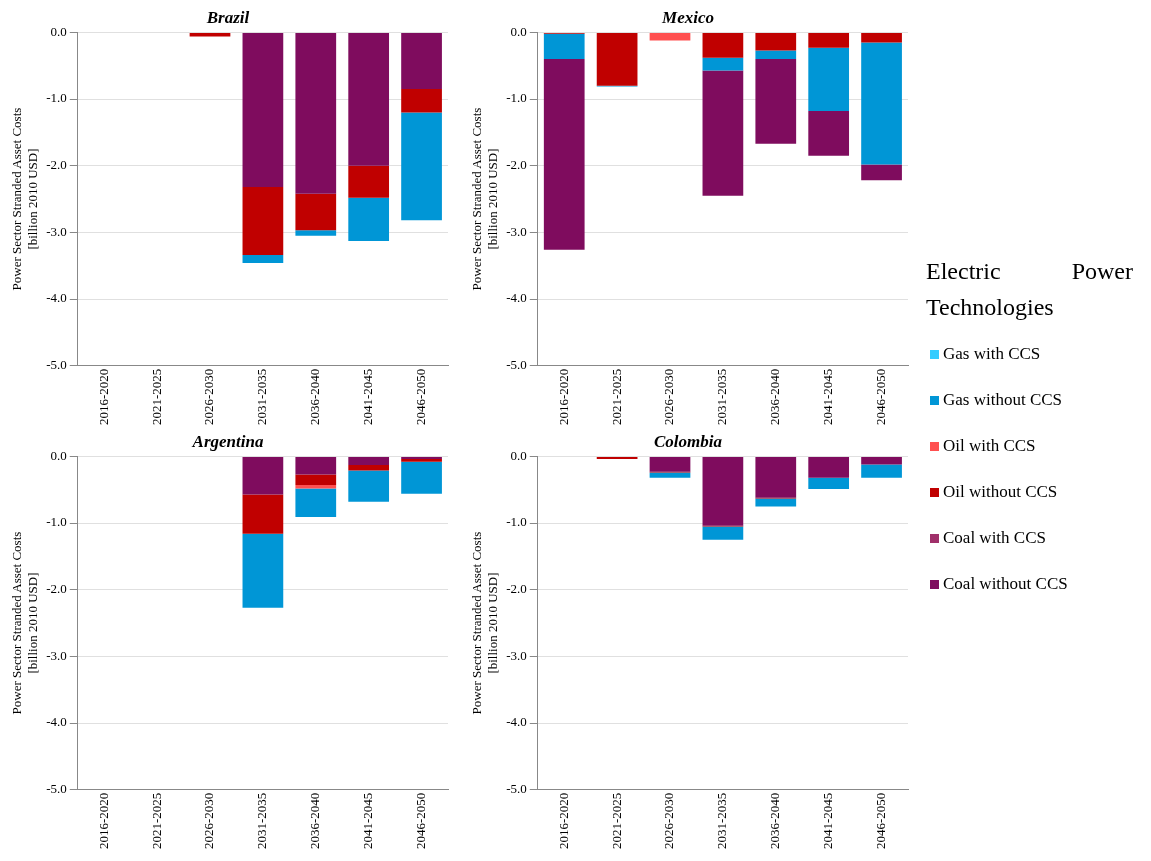 The image size is (1151, 861). I want to click on legend-label: Oil with CCS, so click(989, 446).